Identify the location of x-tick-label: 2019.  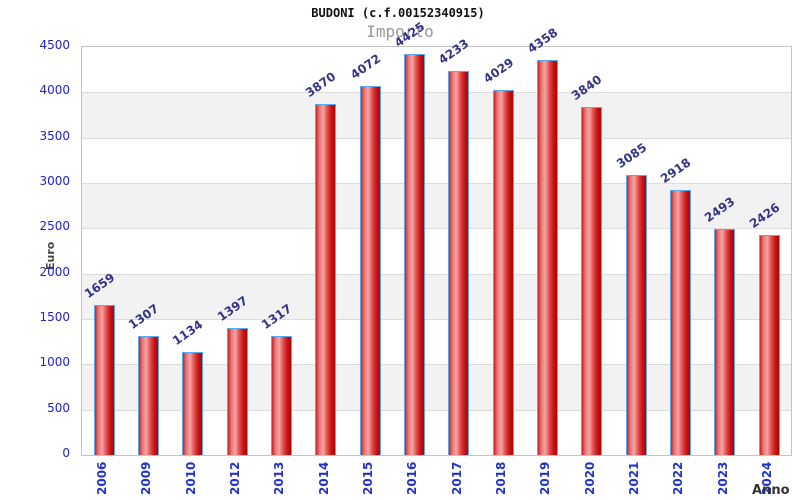
(545, 478).